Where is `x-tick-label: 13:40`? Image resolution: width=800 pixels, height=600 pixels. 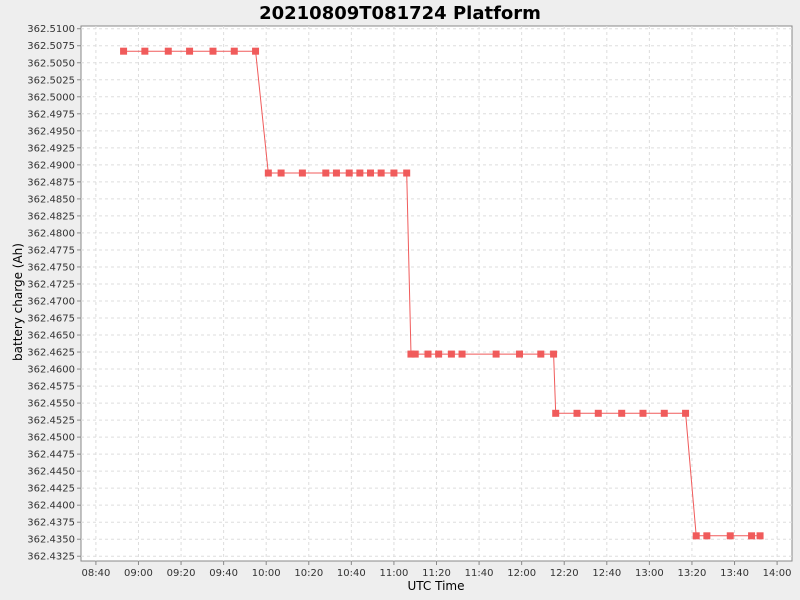
x-tick-label: 13:40 is located at coordinates (734, 573).